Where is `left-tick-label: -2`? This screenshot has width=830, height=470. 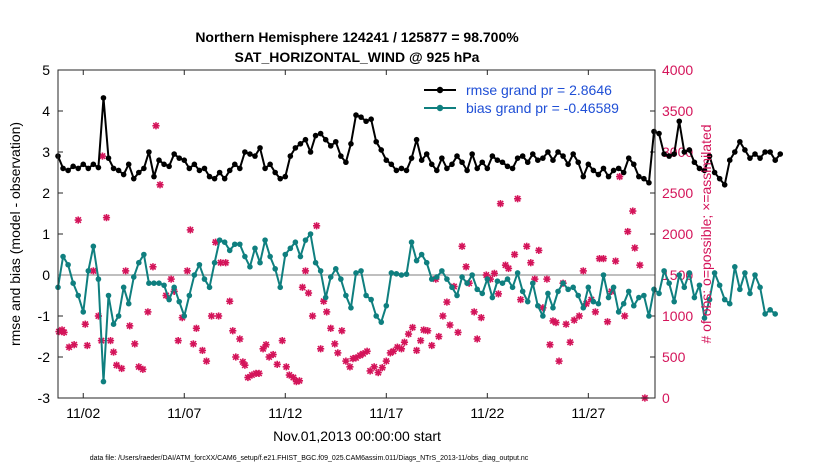
left-tick-label: -2 is located at coordinates (44, 357).